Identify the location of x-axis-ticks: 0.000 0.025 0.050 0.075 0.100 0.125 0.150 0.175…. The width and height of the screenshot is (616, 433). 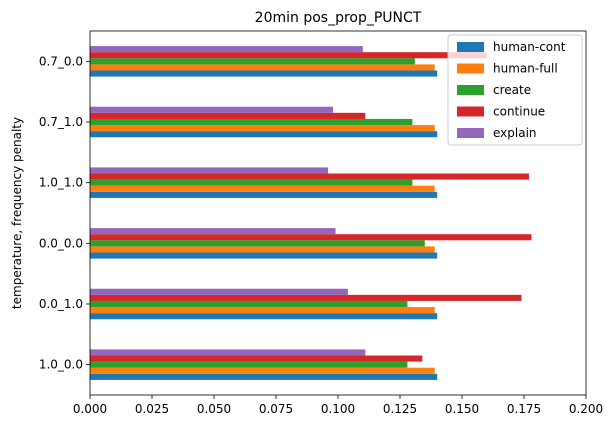
(338, 405).